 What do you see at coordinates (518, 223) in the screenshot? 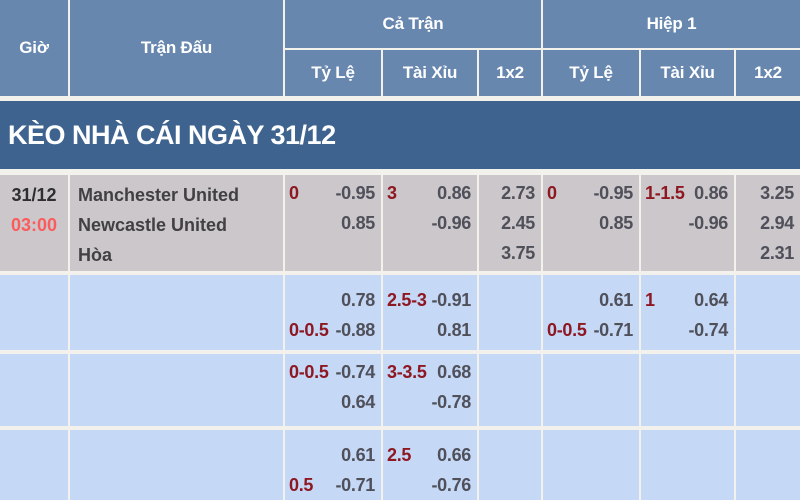
I see `odds-value: 2.45` at bounding box center [518, 223].